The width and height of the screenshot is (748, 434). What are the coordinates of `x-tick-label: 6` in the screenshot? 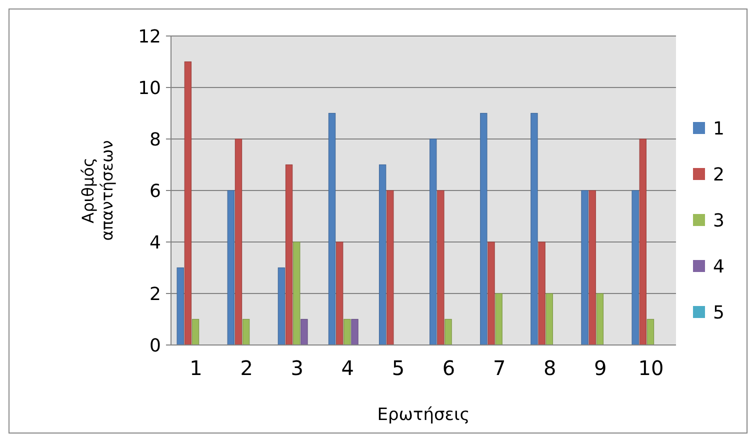 It's located at (449, 368).